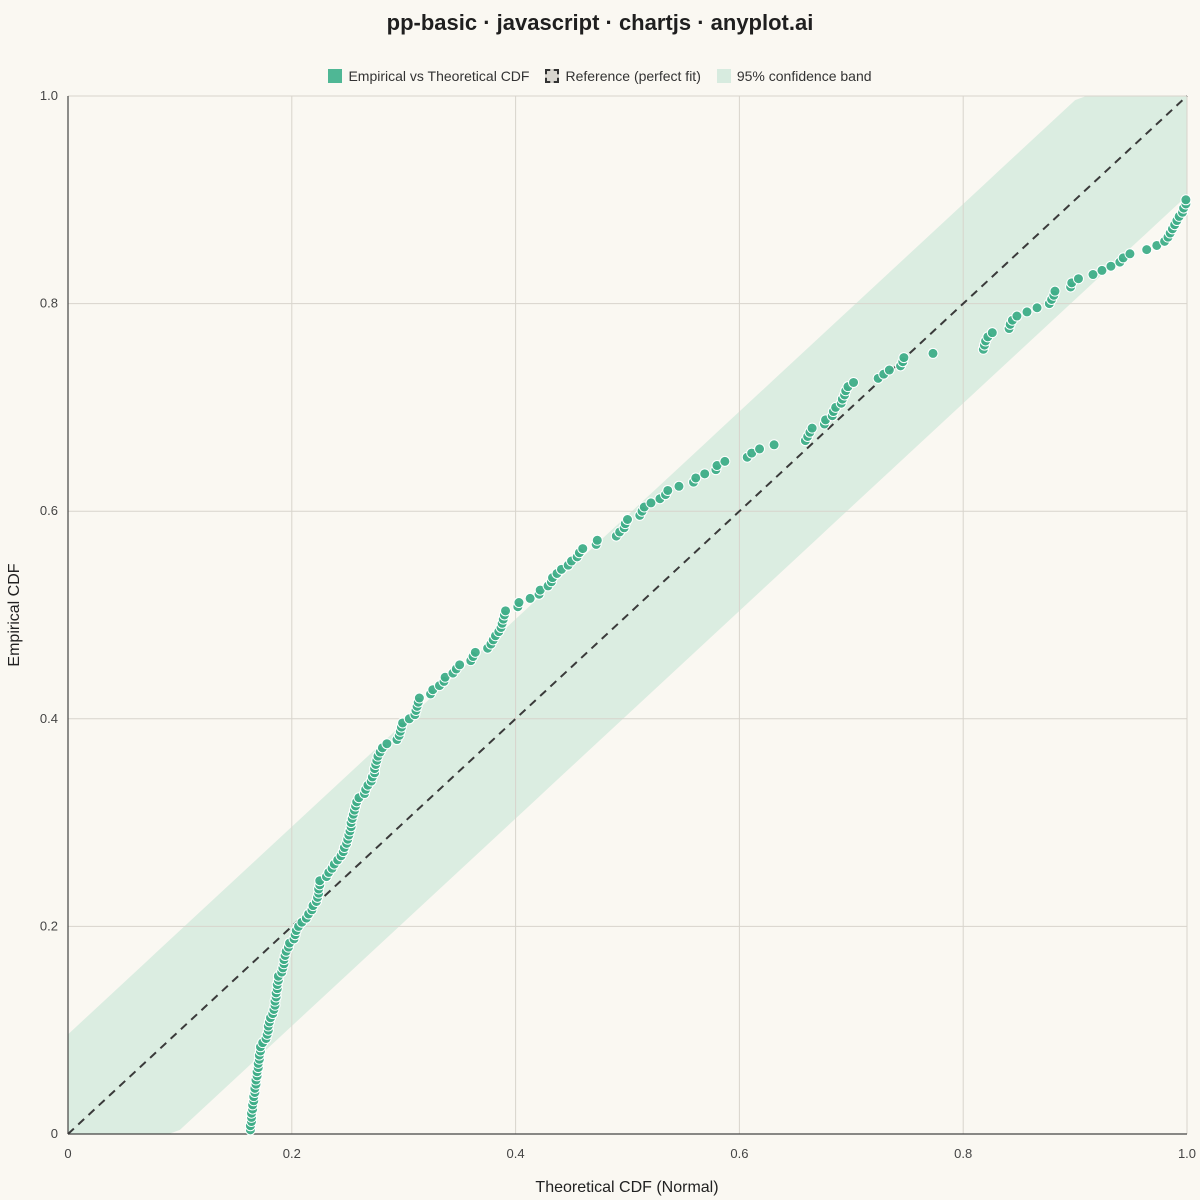 Image resolution: width=1200 pixels, height=1200 pixels. What do you see at coordinates (804, 76) in the screenshot?
I see `legend-label-band: 95% confidence band` at bounding box center [804, 76].